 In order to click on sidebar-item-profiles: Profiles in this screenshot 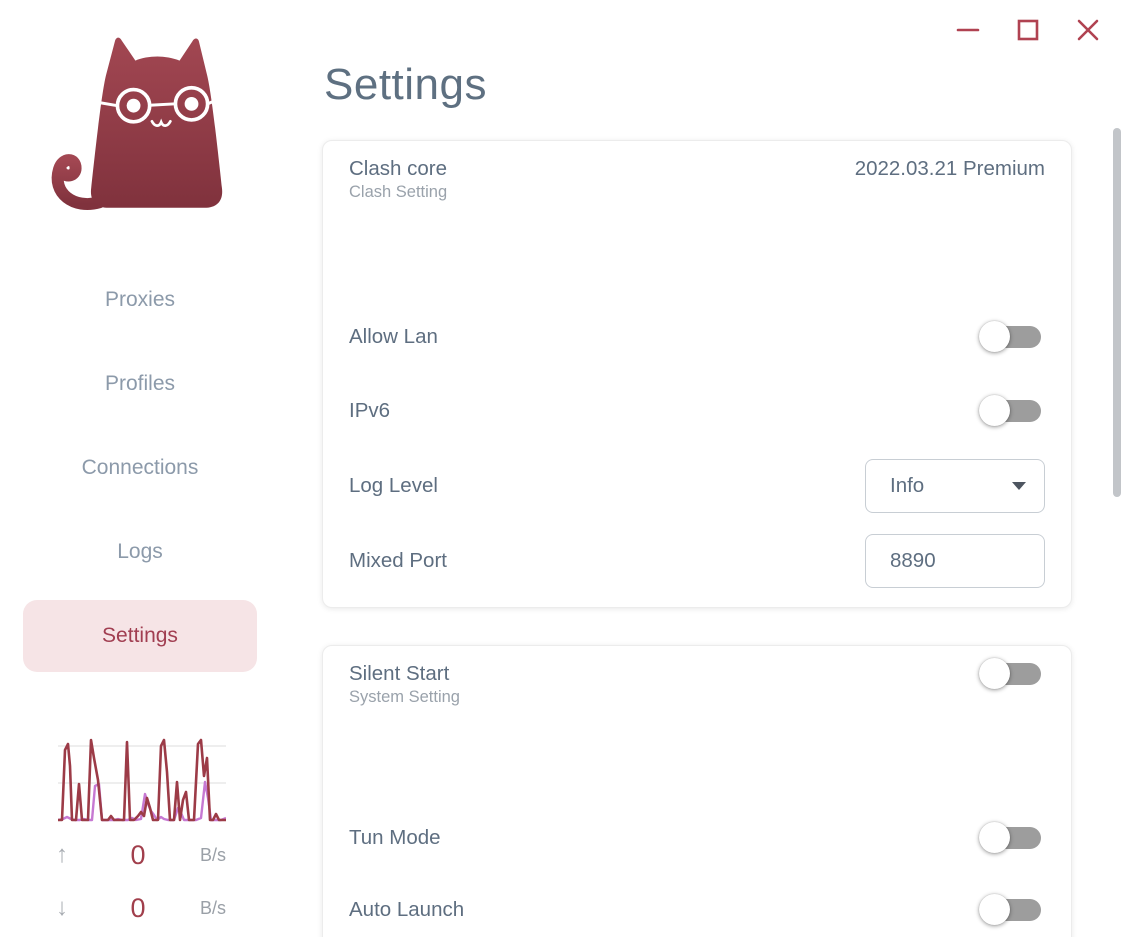, I will do `click(140, 384)`.